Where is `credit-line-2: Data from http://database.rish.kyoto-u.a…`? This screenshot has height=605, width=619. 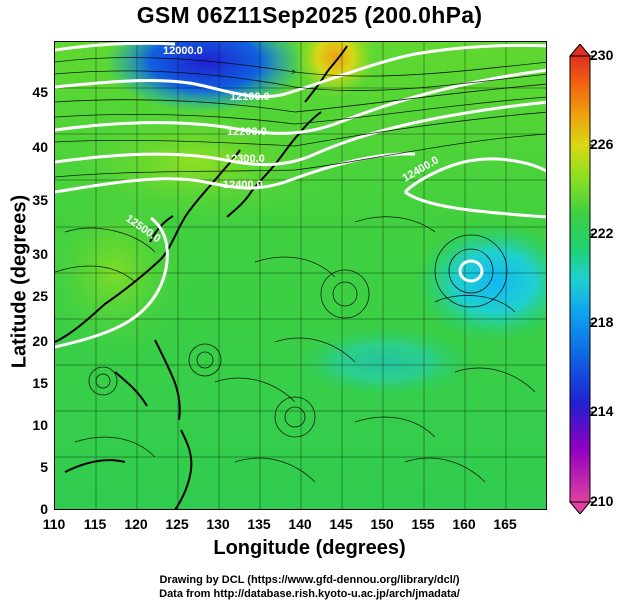 credit-line-2: Data from http://database.rish.kyoto-u.a… is located at coordinates (309, 594).